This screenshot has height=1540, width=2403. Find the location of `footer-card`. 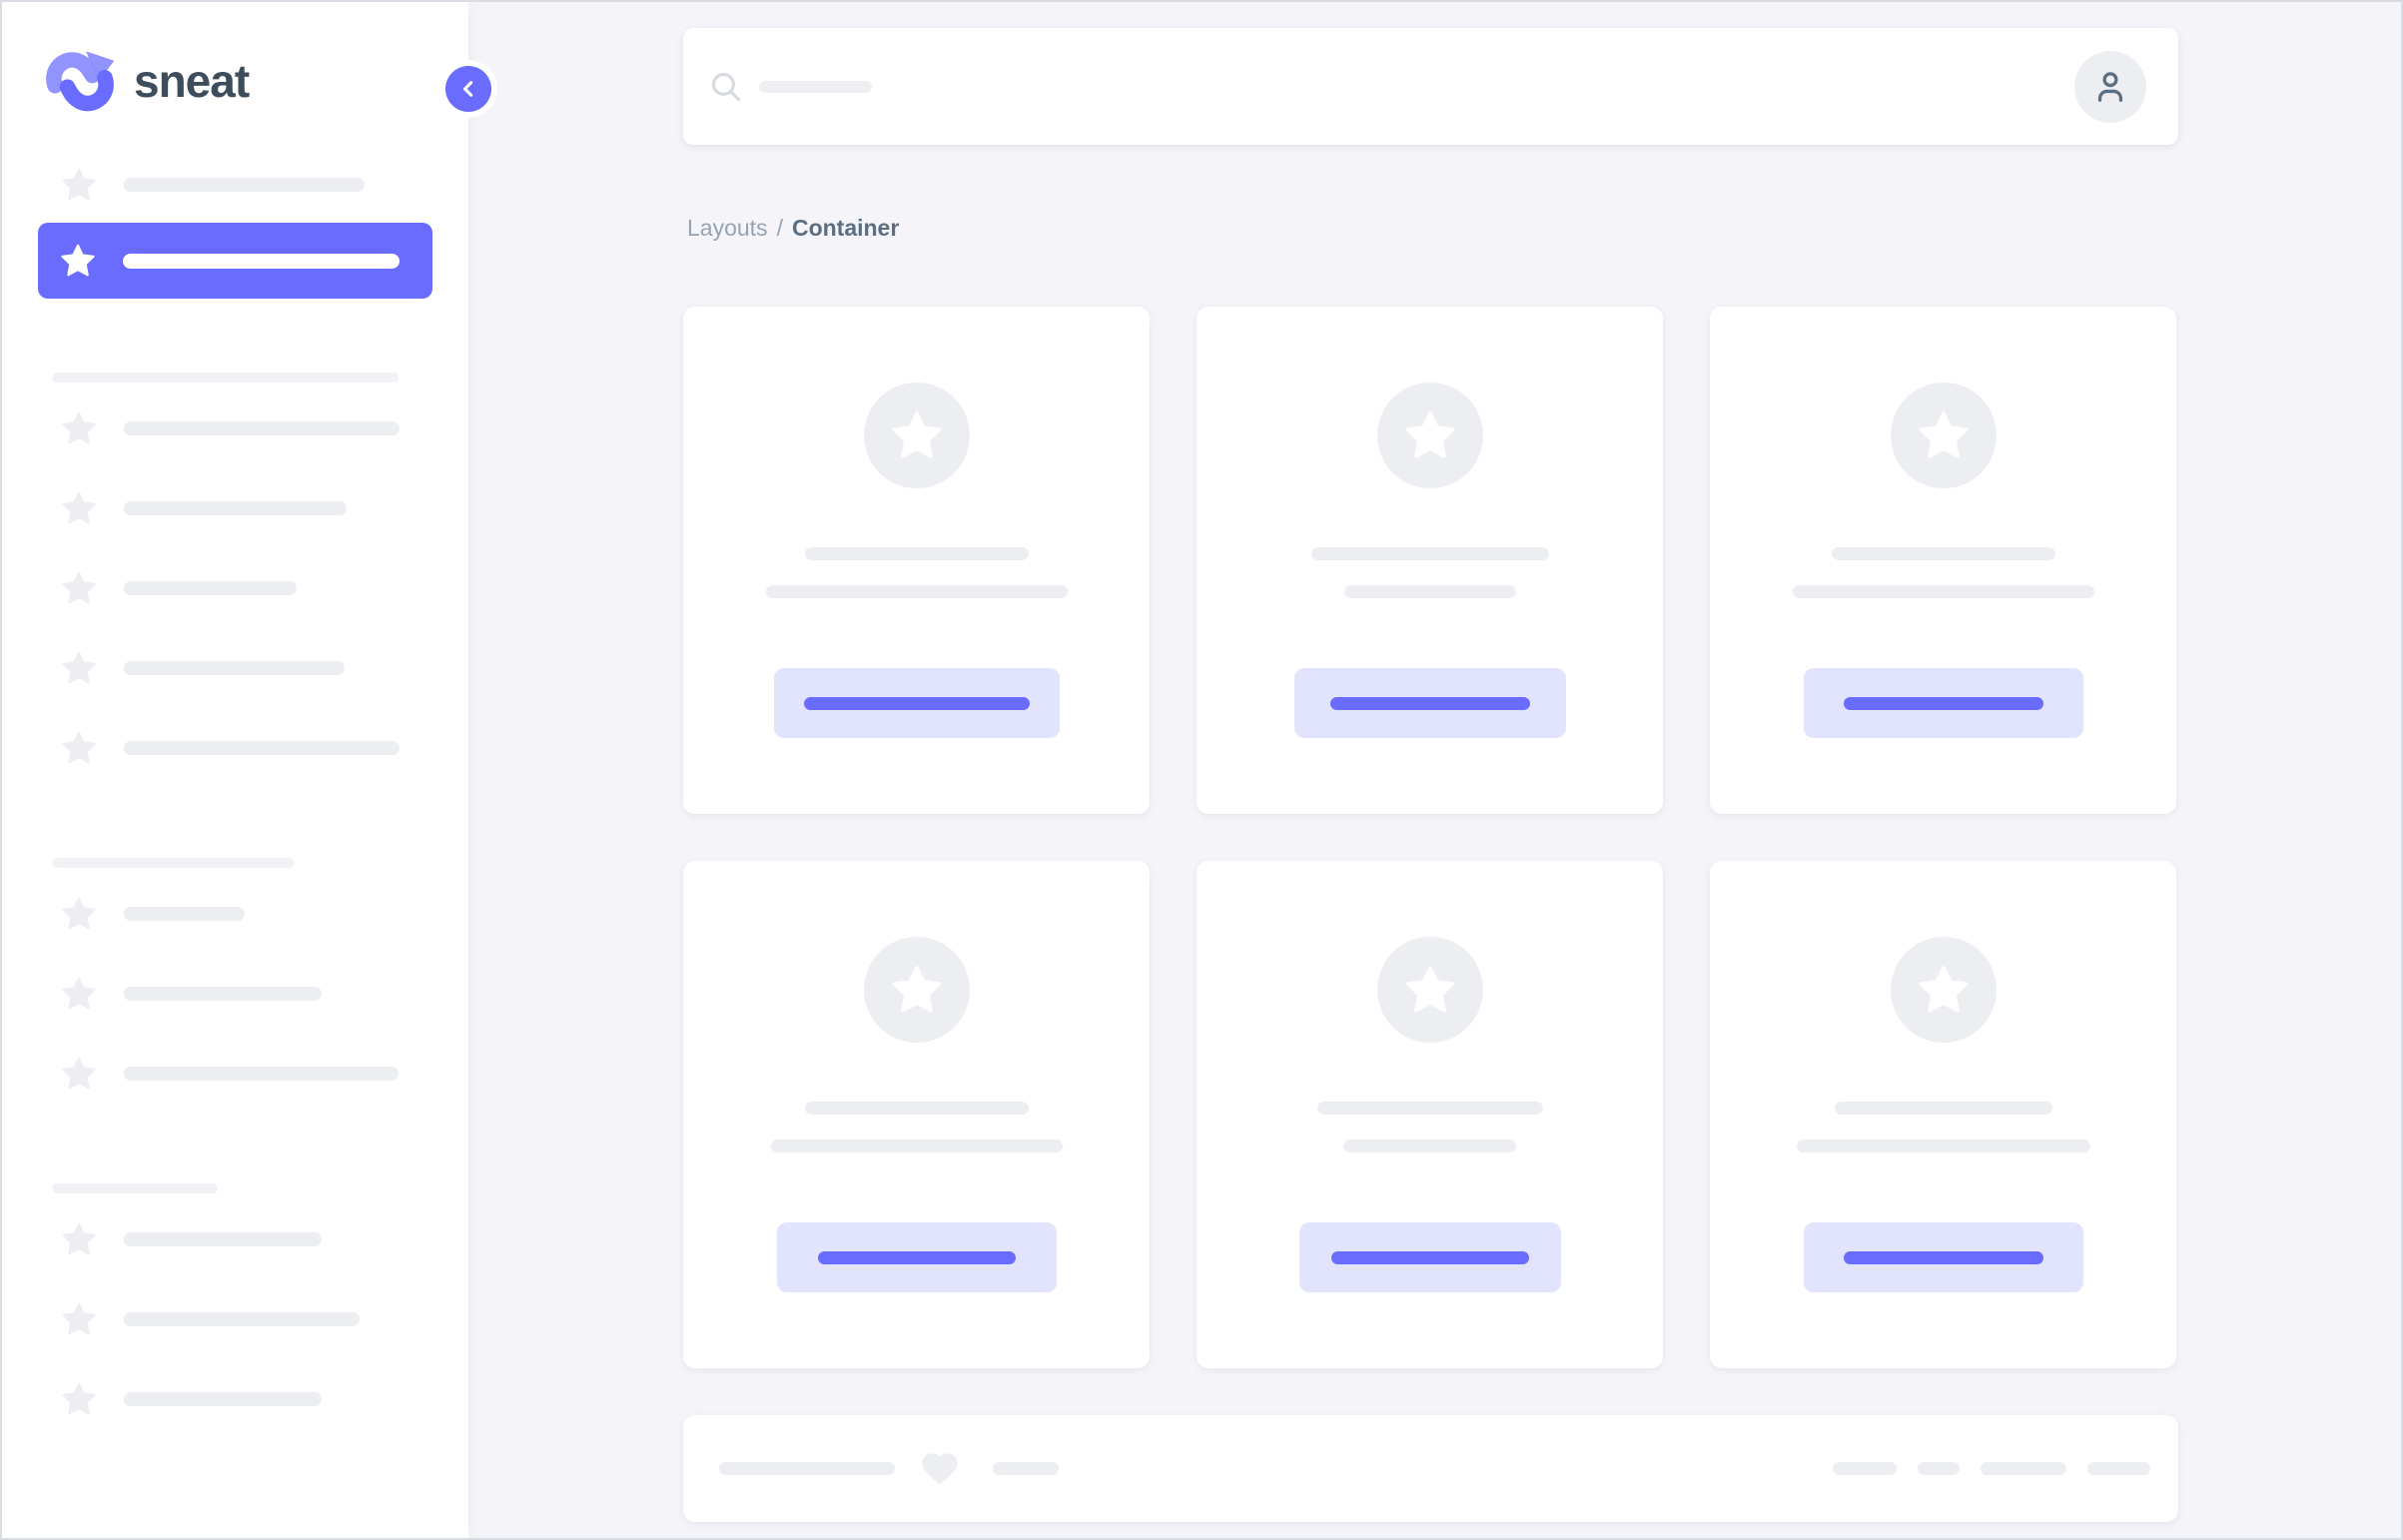

footer-card is located at coordinates (1431, 1468).